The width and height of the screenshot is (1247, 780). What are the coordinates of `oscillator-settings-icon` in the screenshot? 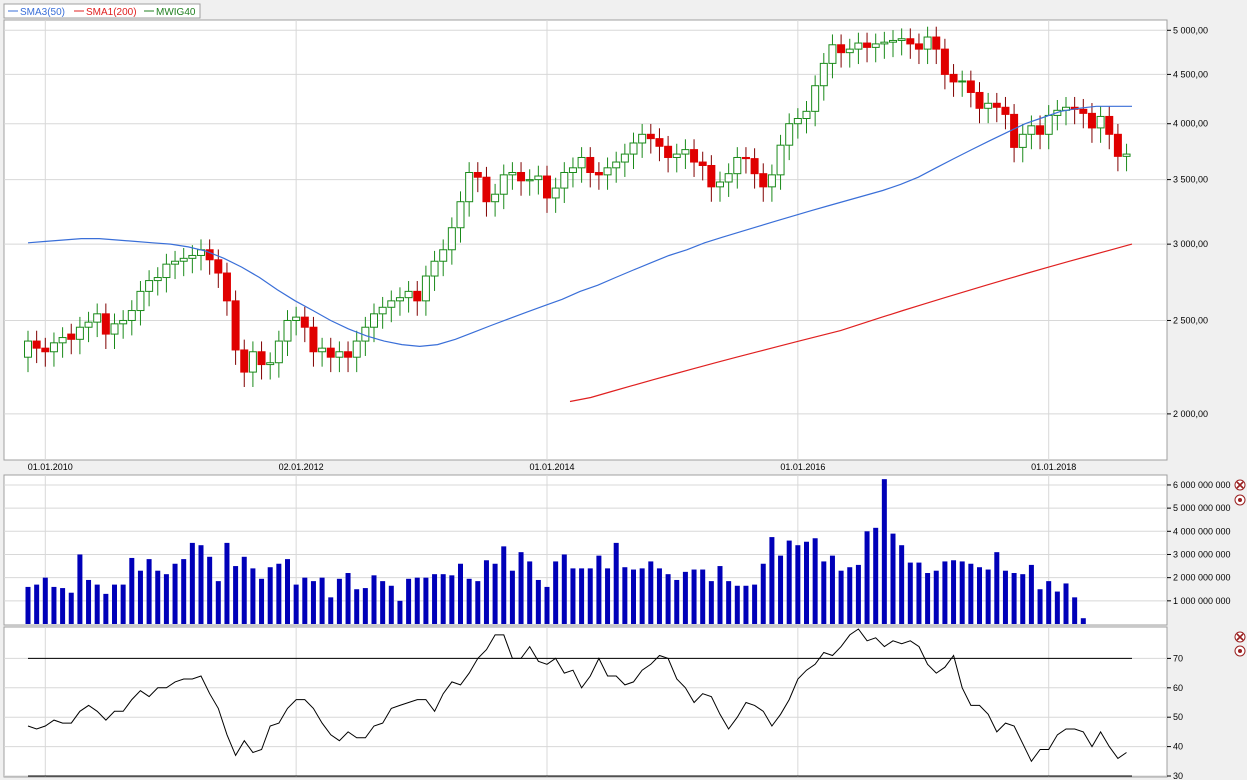 It's located at (1240, 651).